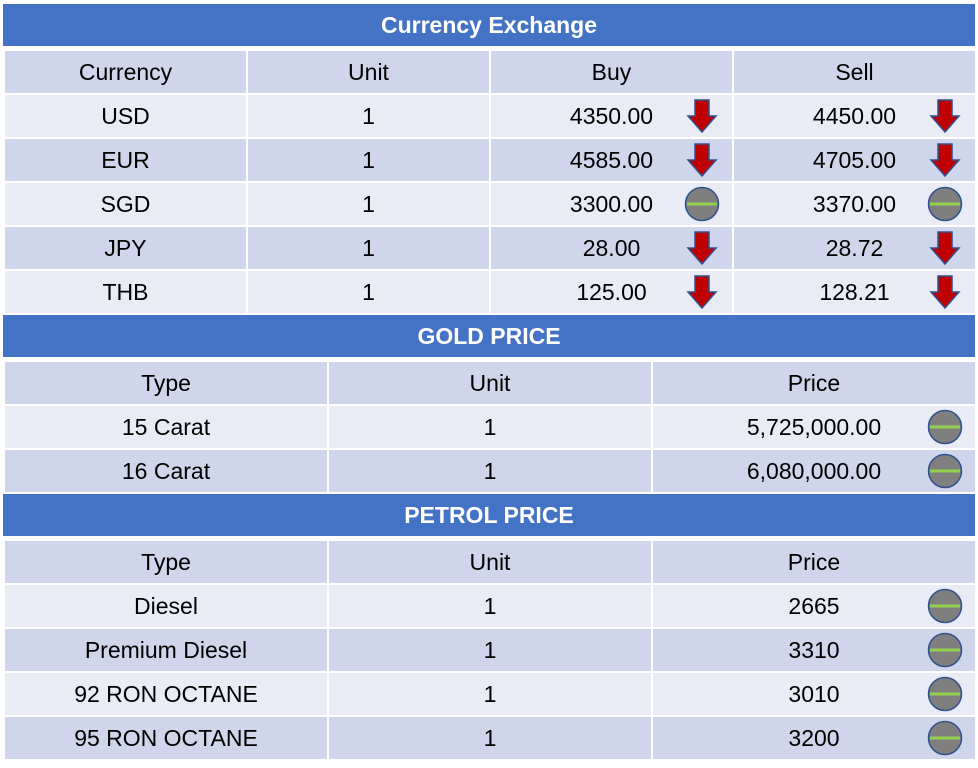  I want to click on table-row: SGD 1 3300.00 3370.00, so click(490, 204).